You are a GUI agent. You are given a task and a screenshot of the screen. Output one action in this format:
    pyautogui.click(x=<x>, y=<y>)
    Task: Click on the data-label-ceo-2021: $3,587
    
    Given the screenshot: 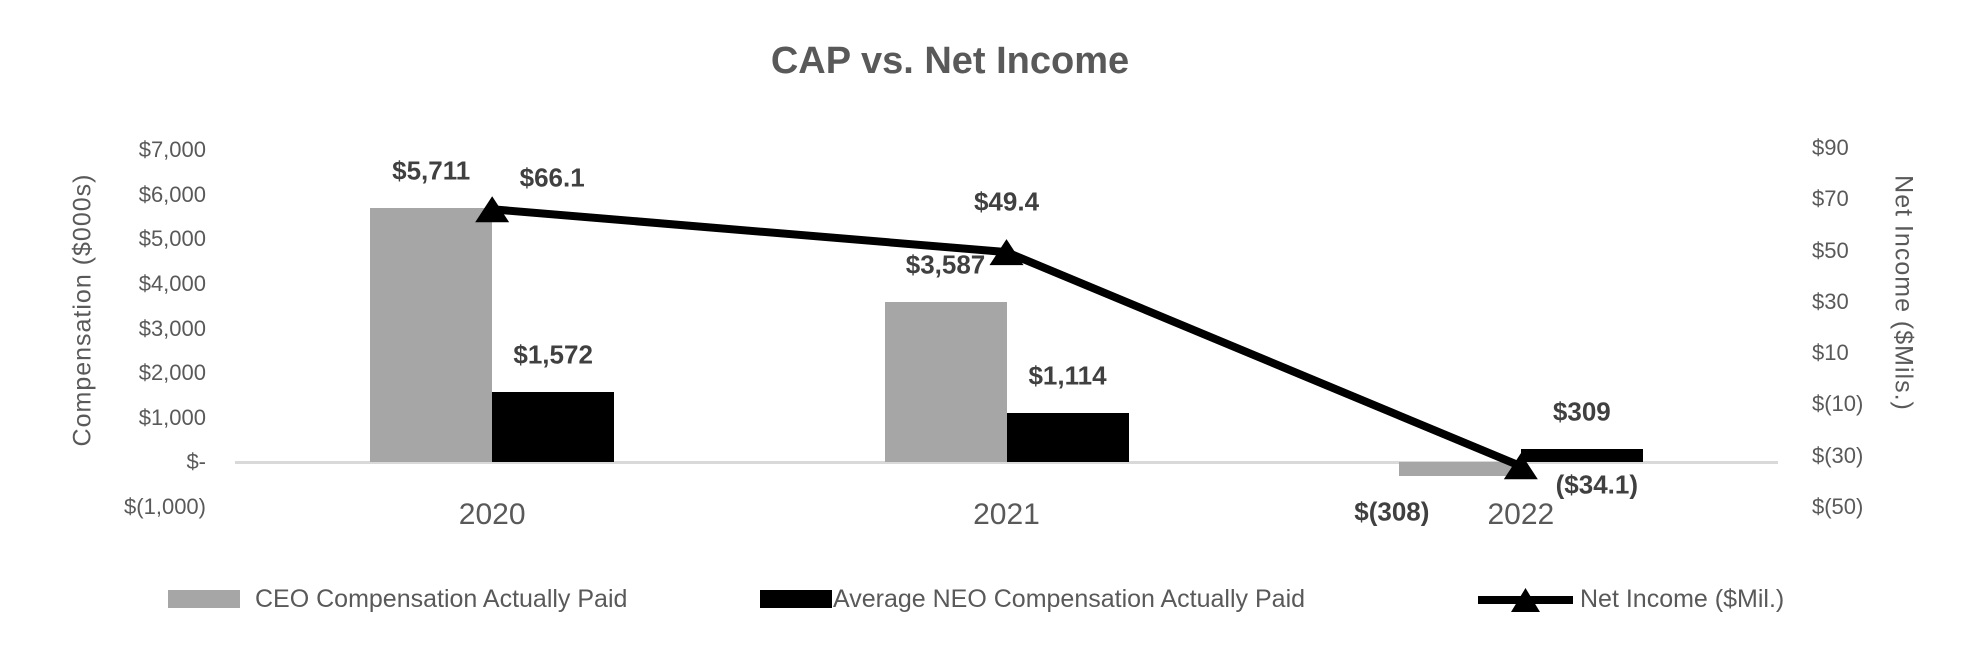 What is the action you would take?
    pyautogui.click(x=945, y=264)
    